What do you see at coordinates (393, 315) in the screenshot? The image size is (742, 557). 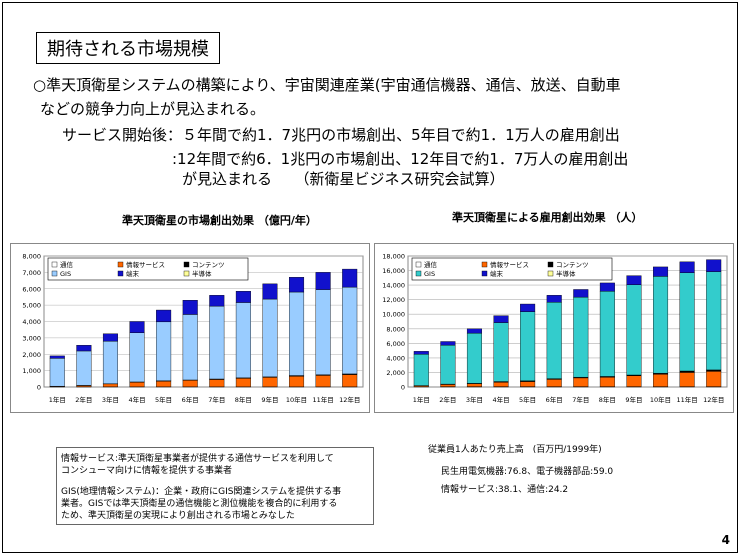 I see `y-tick-label: 10,000` at bounding box center [393, 315].